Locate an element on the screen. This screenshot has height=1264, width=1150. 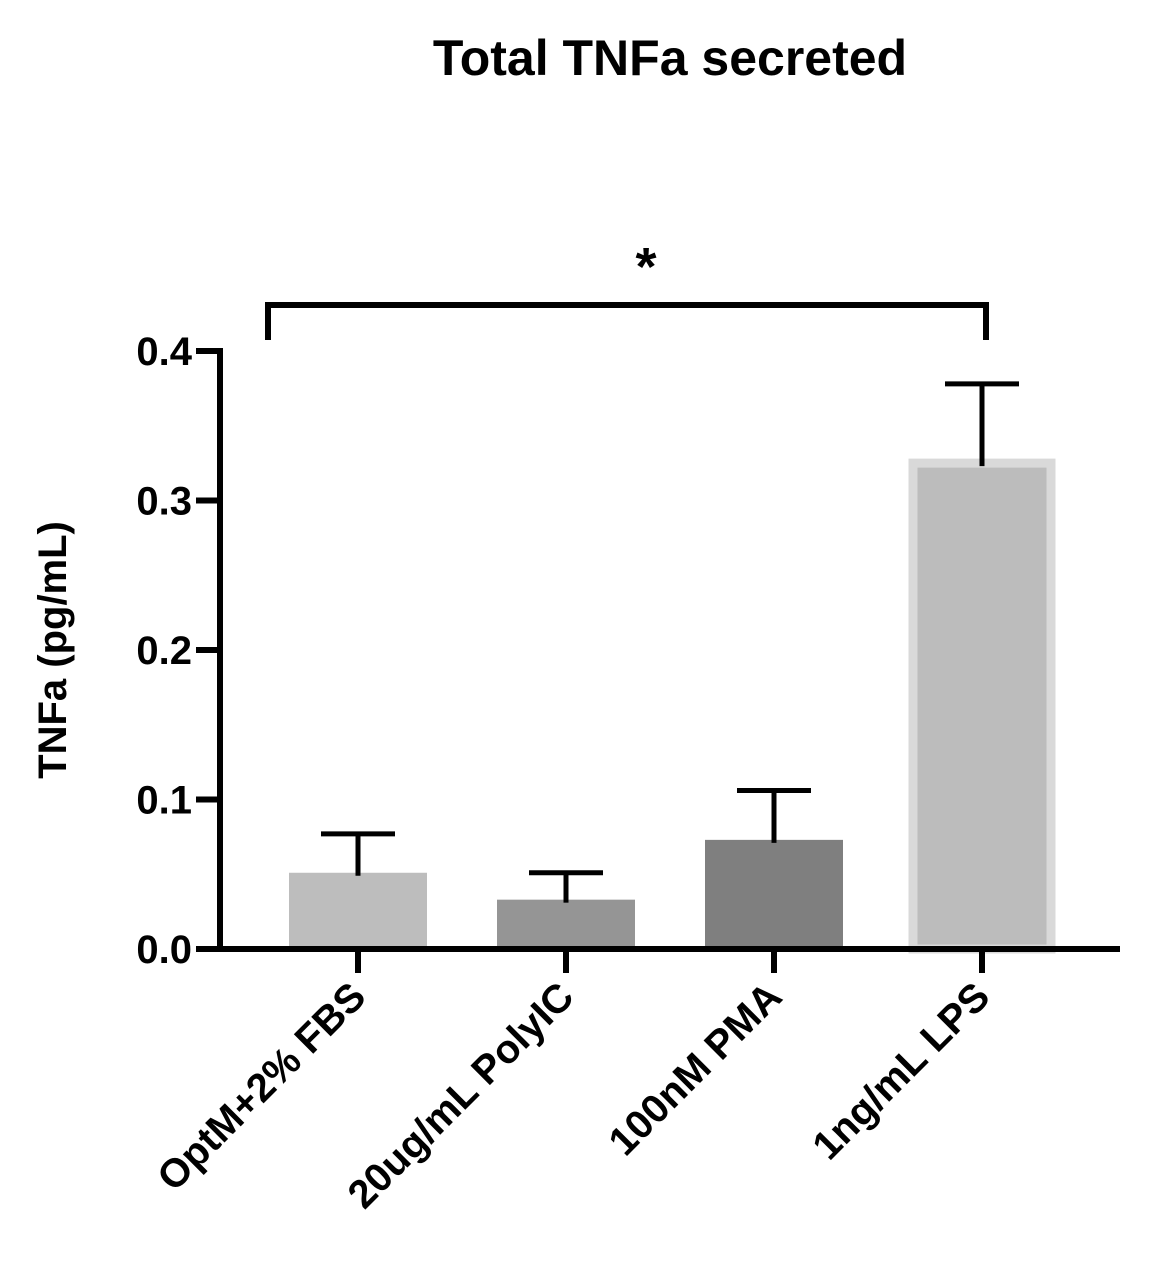
y-tick-label: 0.0 is located at coordinates (164, 950).